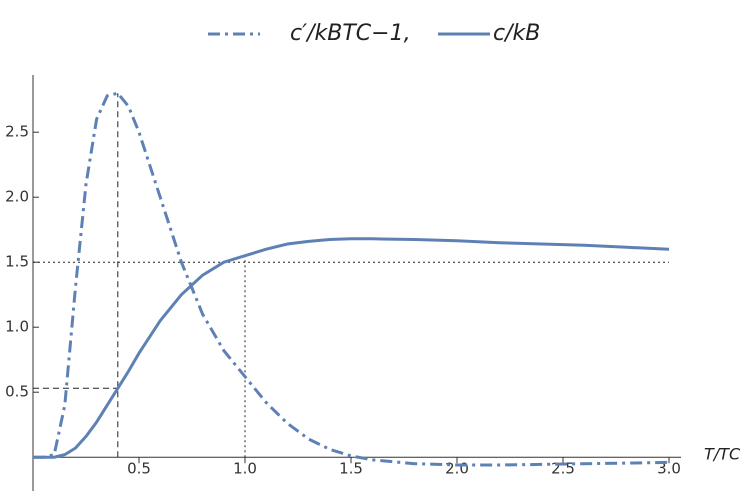 This screenshot has height=491, width=746. What do you see at coordinates (350, 33) in the screenshot?
I see `legend-label: c′/kBTC−1,` at bounding box center [350, 33].